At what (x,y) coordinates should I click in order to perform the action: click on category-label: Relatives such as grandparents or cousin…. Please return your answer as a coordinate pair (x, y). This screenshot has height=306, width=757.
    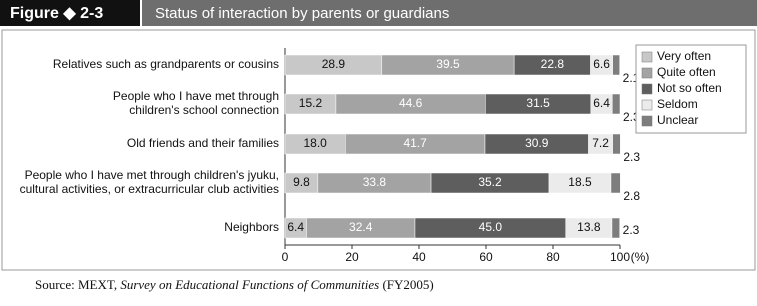
    Looking at the image, I should click on (166, 64).